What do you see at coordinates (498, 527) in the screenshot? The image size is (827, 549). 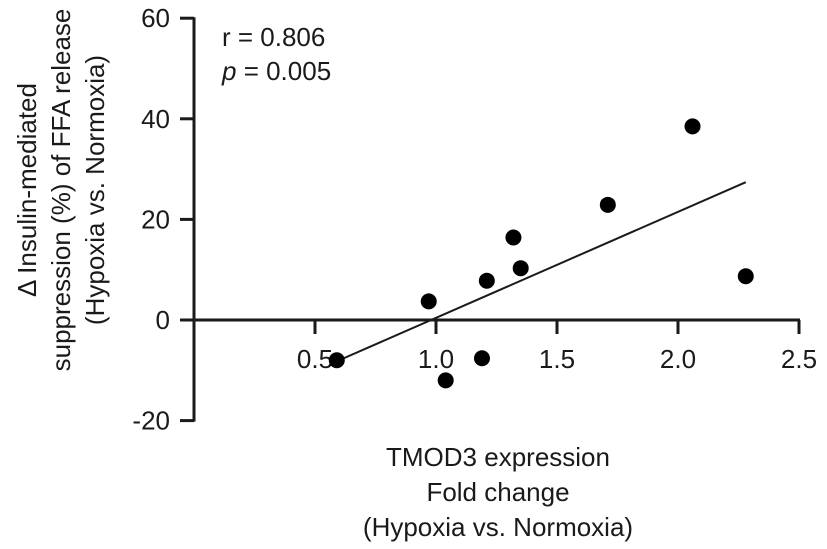 I see `x-axis-title-line-3: (Hypoxia vs. Normoxia)` at bounding box center [498, 527].